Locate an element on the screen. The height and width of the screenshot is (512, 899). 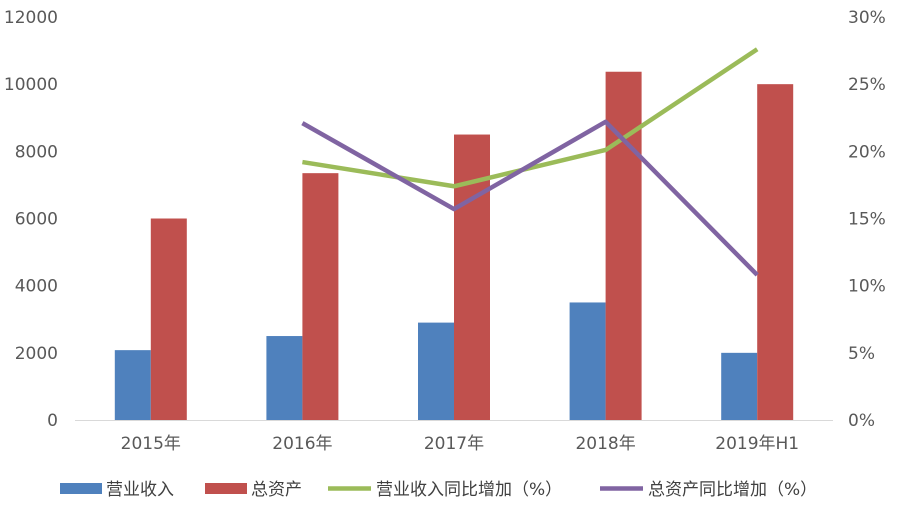
legend-label: 总资产 is located at coordinates (276, 490).